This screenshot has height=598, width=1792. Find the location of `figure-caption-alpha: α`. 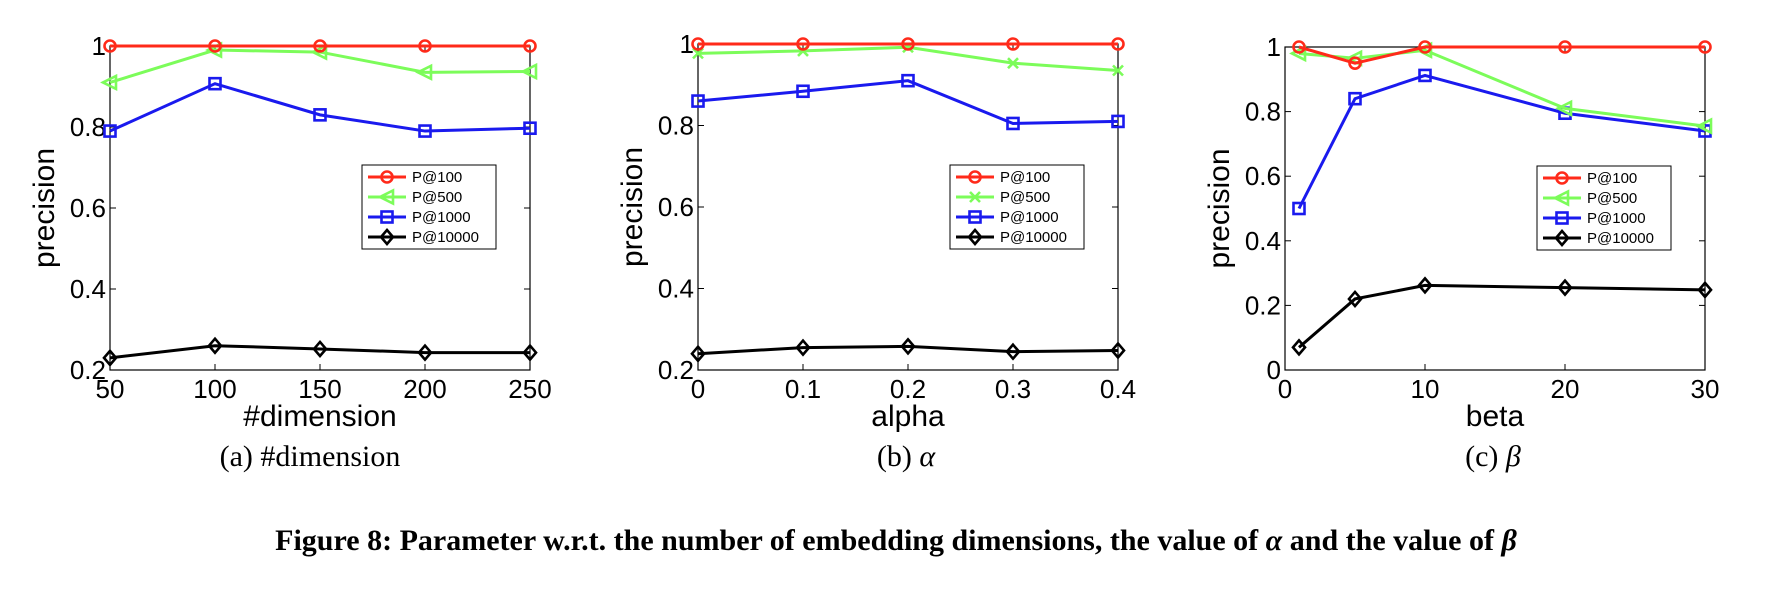

figure-caption-alpha: α is located at coordinates (1274, 540).